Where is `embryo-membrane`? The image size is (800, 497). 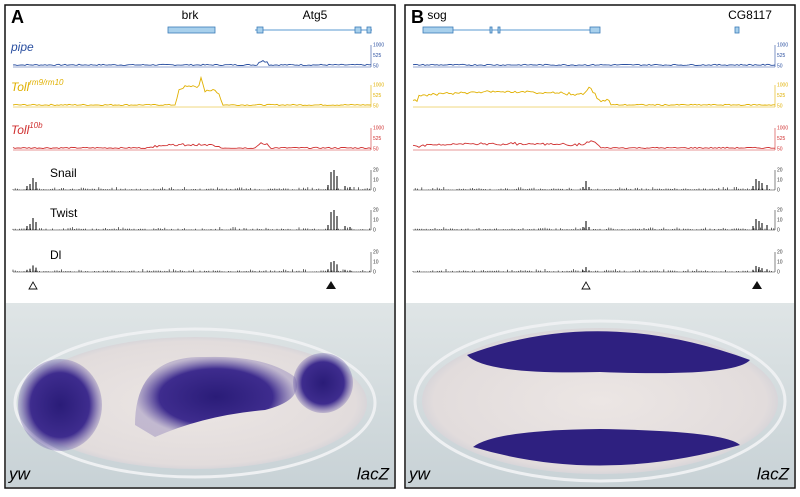
embryo-membrane is located at coordinates (195, 403).